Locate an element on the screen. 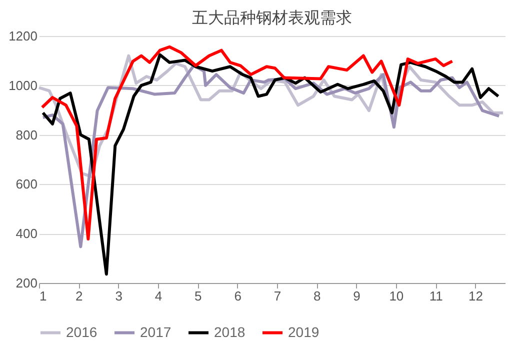  legend-label: 2016 is located at coordinates (82, 332).